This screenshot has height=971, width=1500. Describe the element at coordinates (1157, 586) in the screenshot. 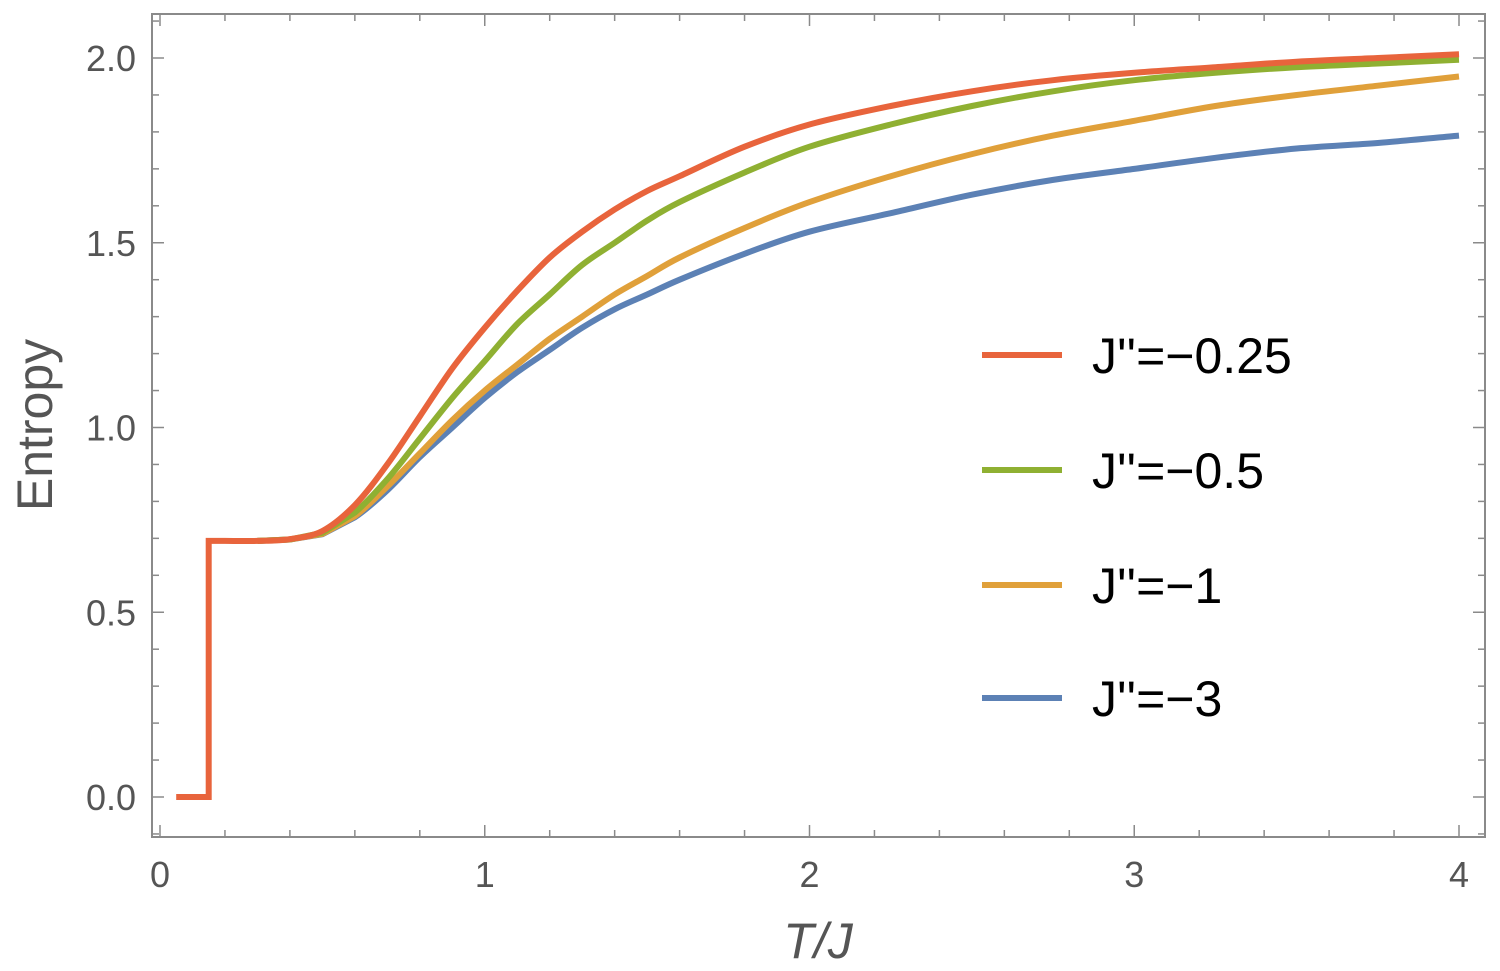

I see `legend-label-2: J''=−1` at that location.